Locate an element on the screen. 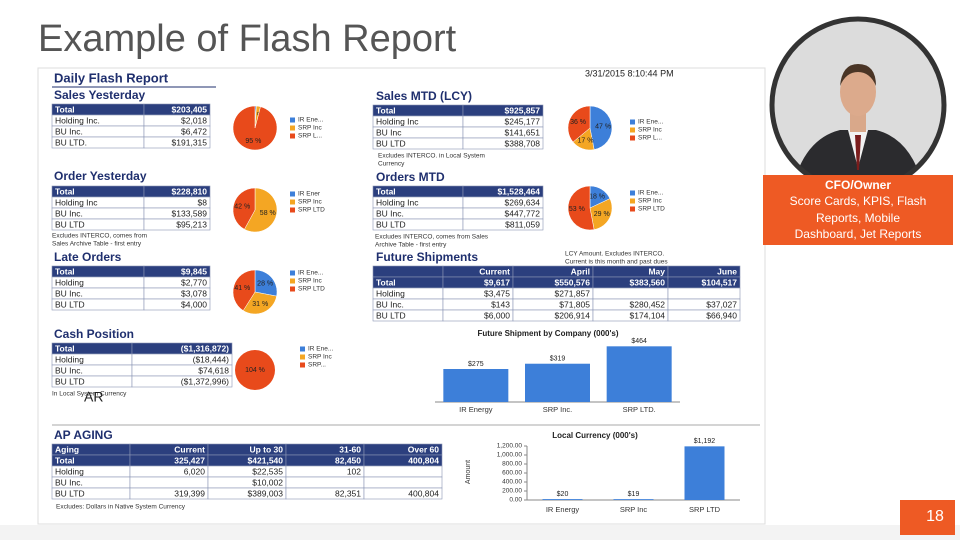  cell-text: 6,020 is located at coordinates (195, 471).